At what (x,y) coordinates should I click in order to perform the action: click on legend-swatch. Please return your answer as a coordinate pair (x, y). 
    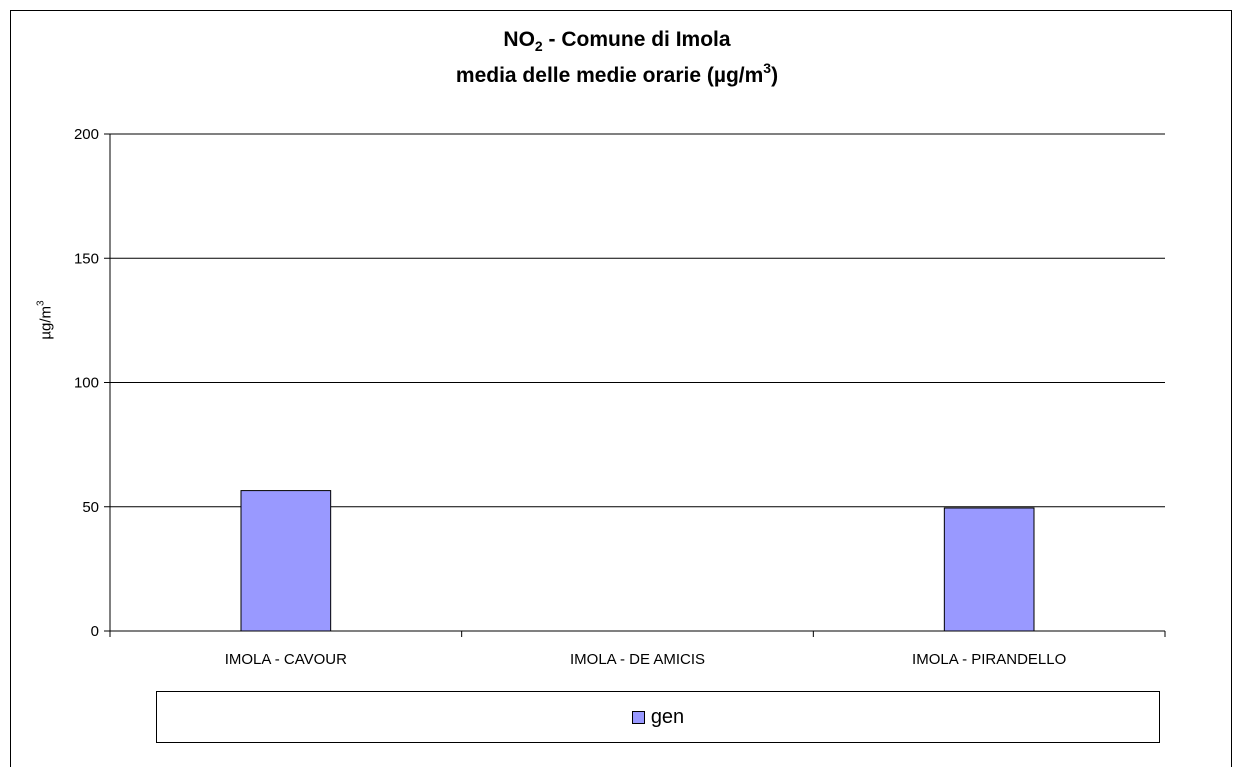
    Looking at the image, I should click on (638, 717).